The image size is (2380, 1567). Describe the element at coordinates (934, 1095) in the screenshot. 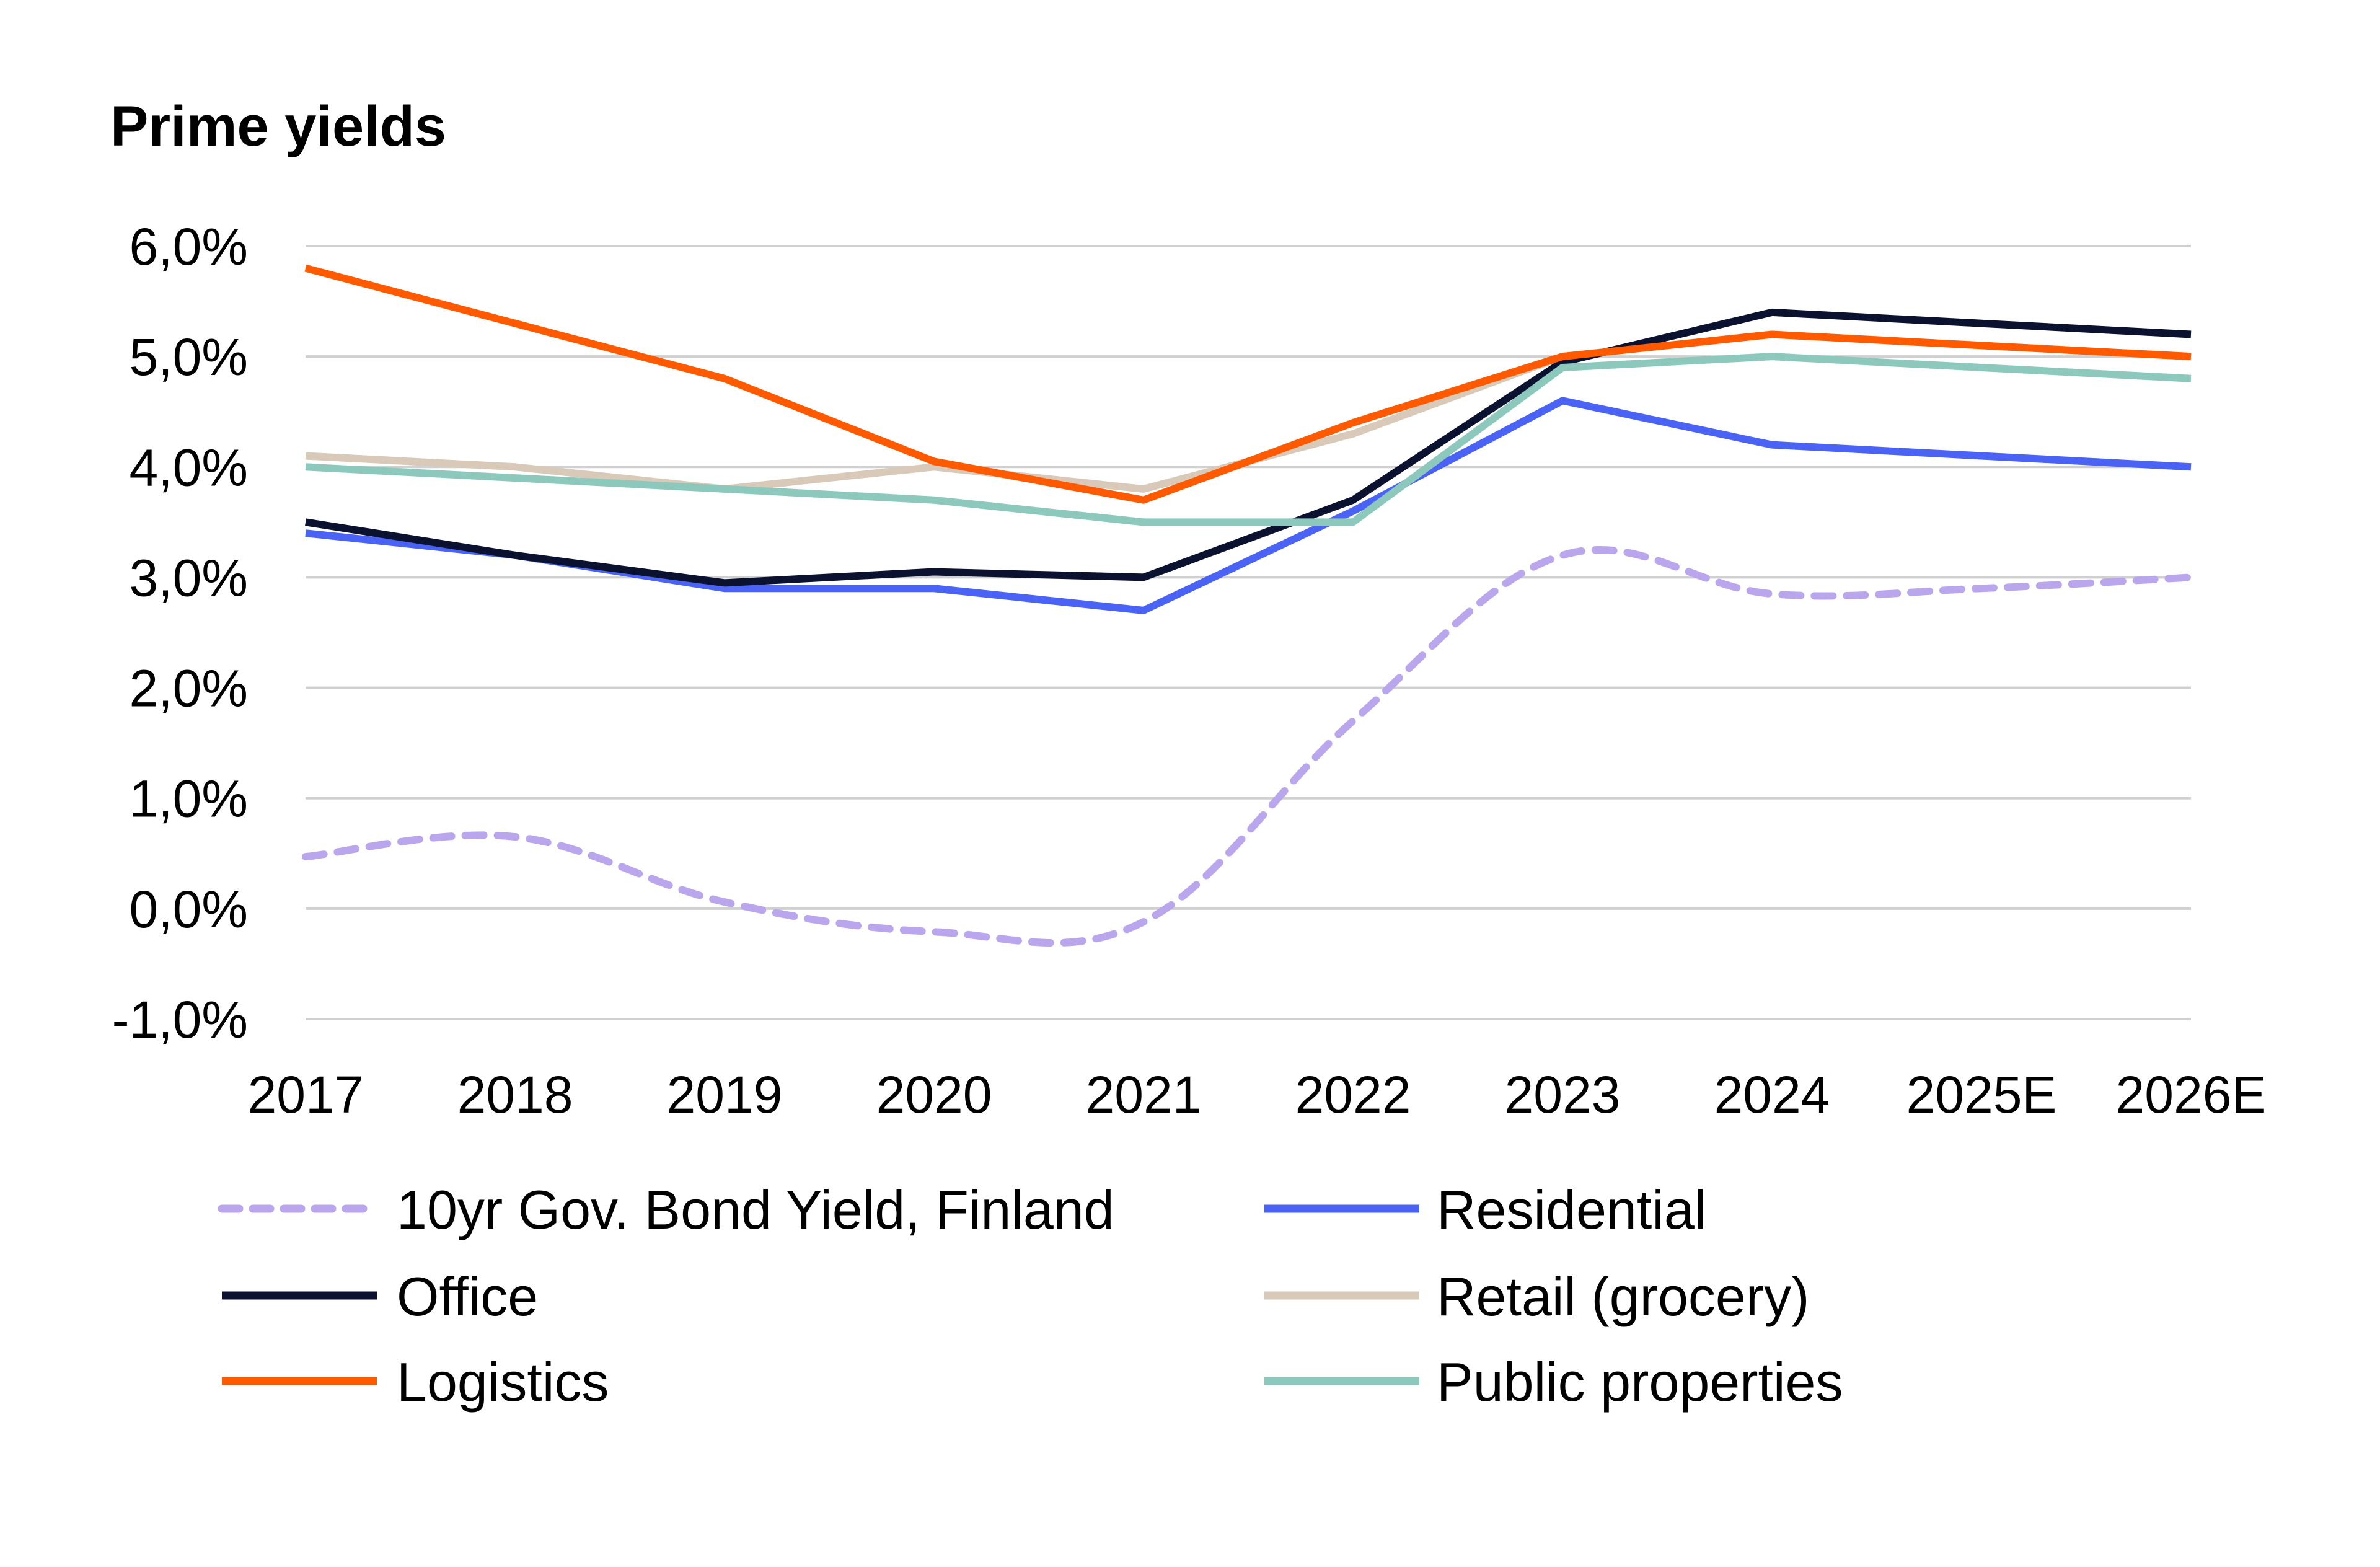

I see `x-tick-label: 2020` at that location.